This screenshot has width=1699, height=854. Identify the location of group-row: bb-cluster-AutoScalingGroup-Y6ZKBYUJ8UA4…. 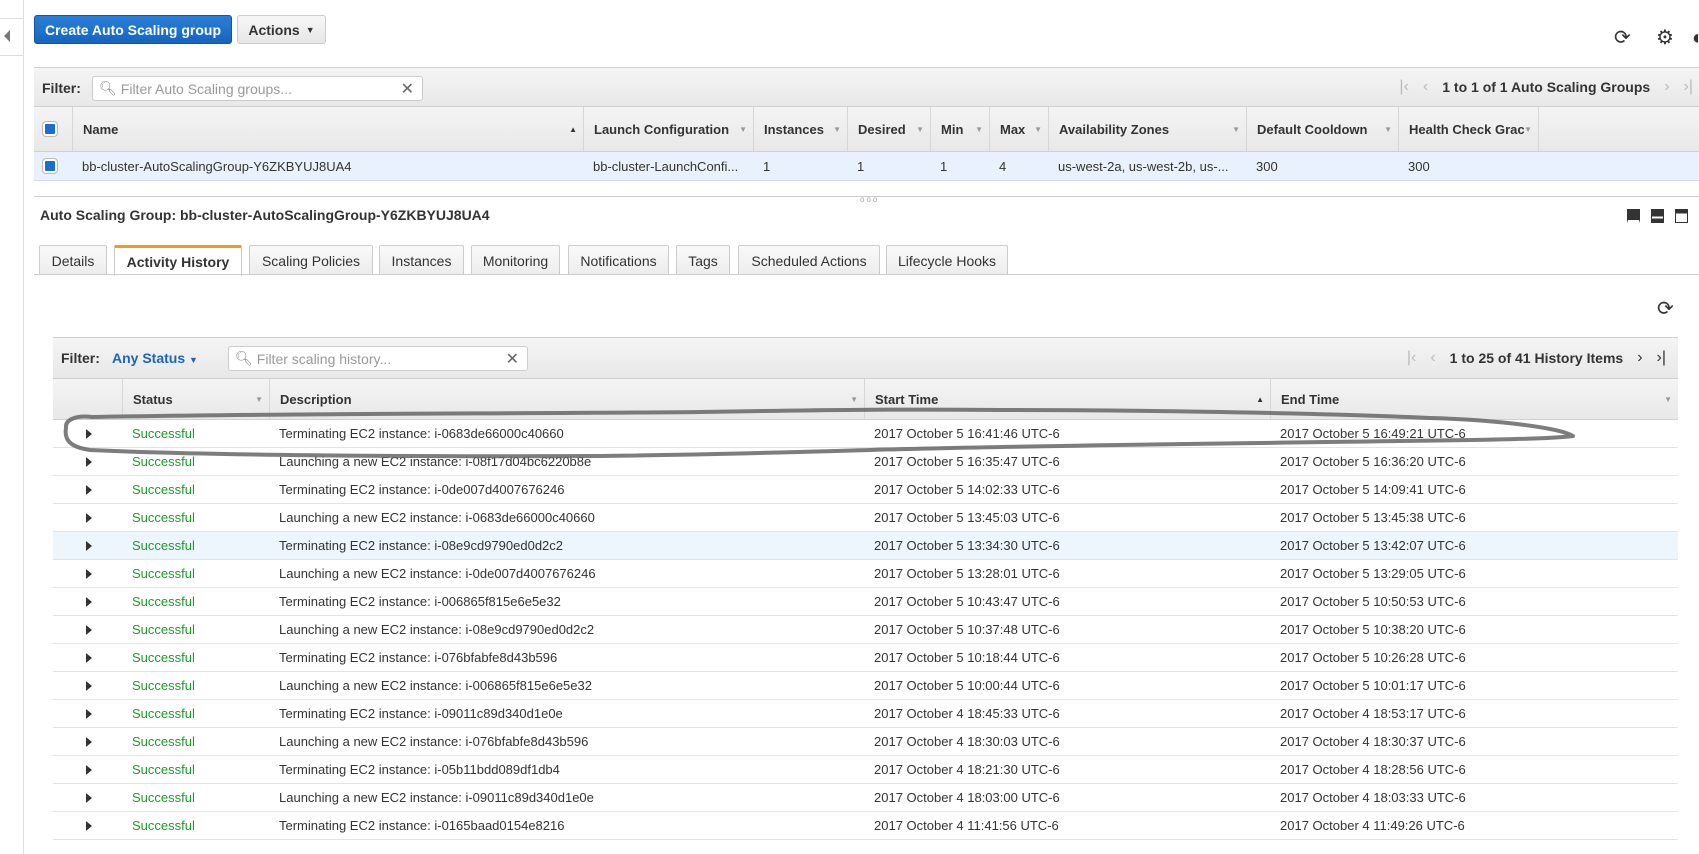
(866, 166).